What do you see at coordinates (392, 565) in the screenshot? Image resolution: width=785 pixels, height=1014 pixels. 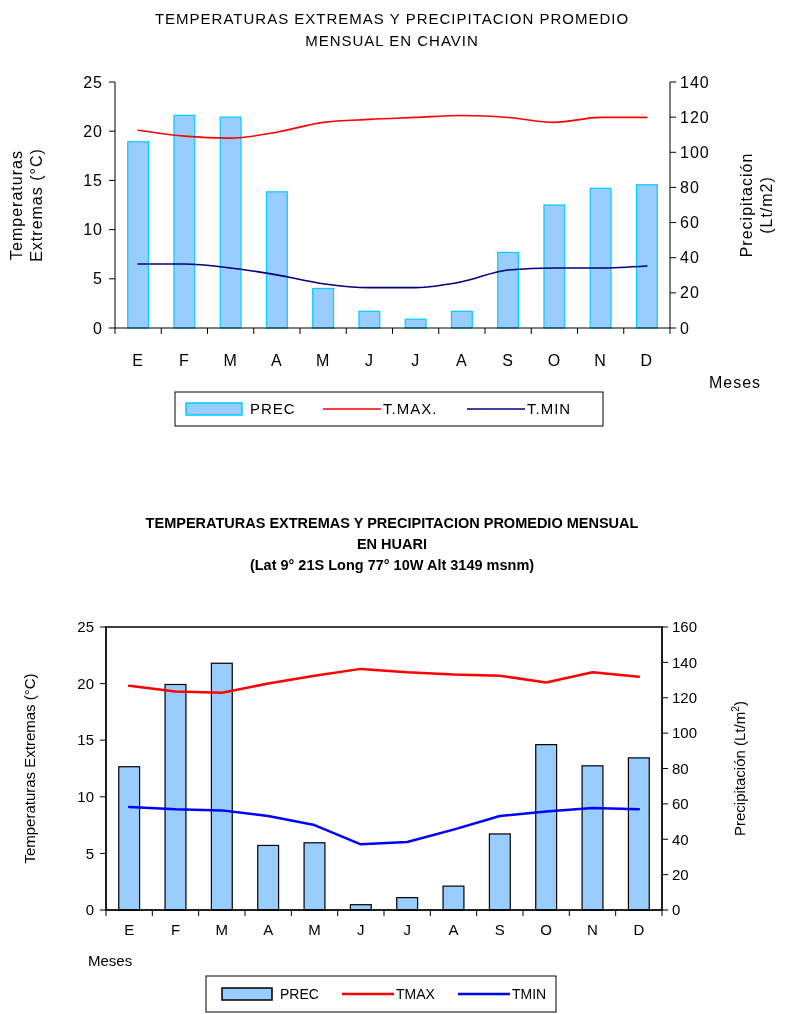 I see `chart-subtitle: (Lat 9° 21S Long 77° 10W Alt 3149 msnm)` at bounding box center [392, 565].